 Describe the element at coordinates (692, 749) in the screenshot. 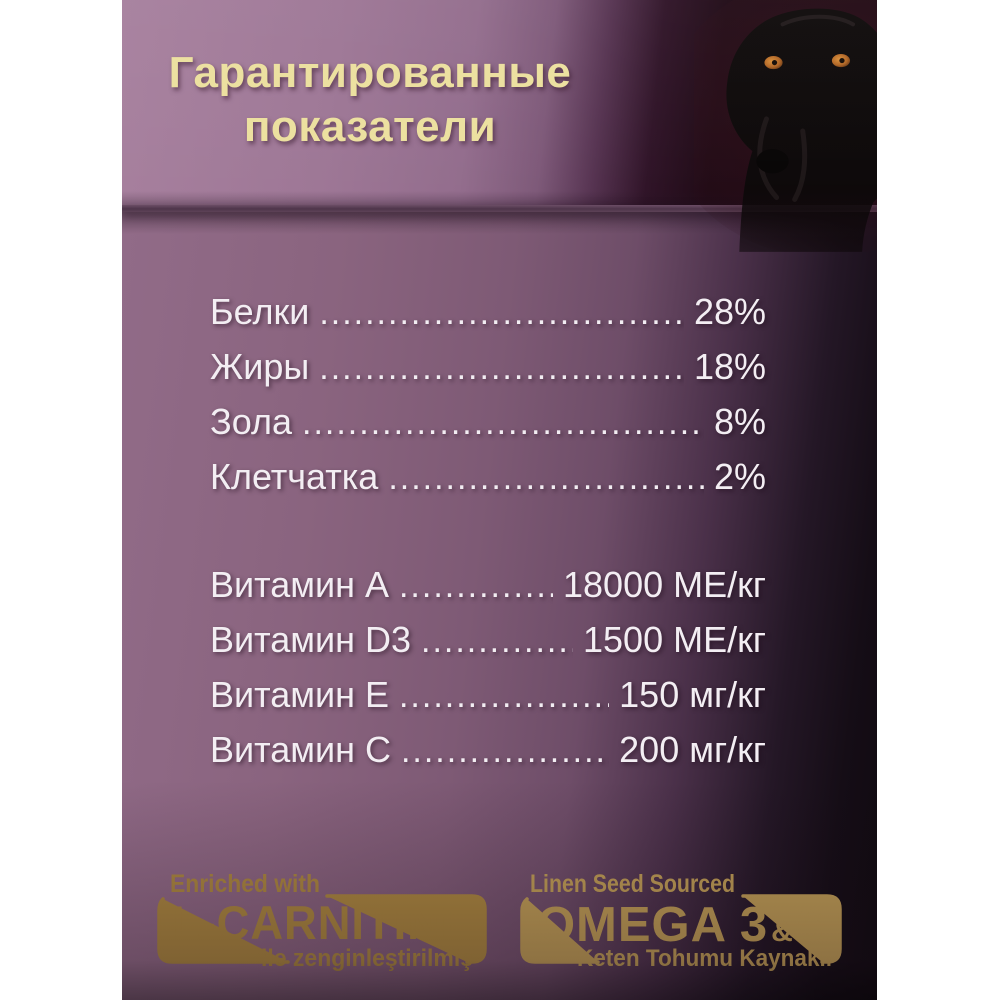

I see `vitamin-value: 200 мг/кг` at that location.